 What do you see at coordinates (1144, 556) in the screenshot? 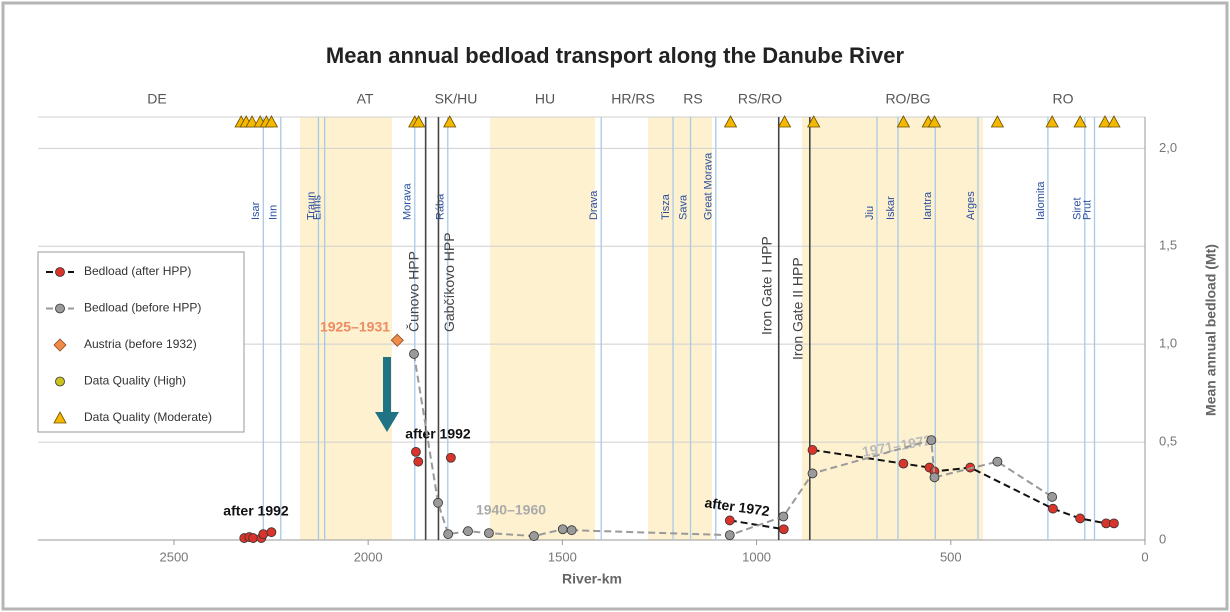
I see `x-tick-label: 0` at bounding box center [1144, 556].